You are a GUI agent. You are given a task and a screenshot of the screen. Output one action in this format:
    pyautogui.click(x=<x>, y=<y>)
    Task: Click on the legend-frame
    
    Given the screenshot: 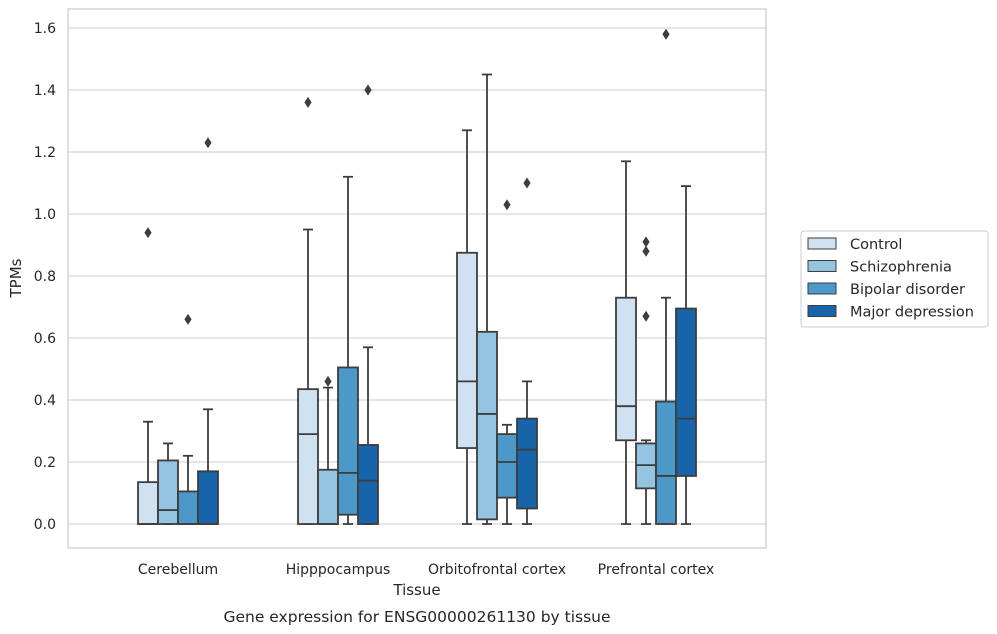 What is the action you would take?
    pyautogui.click(x=894, y=279)
    